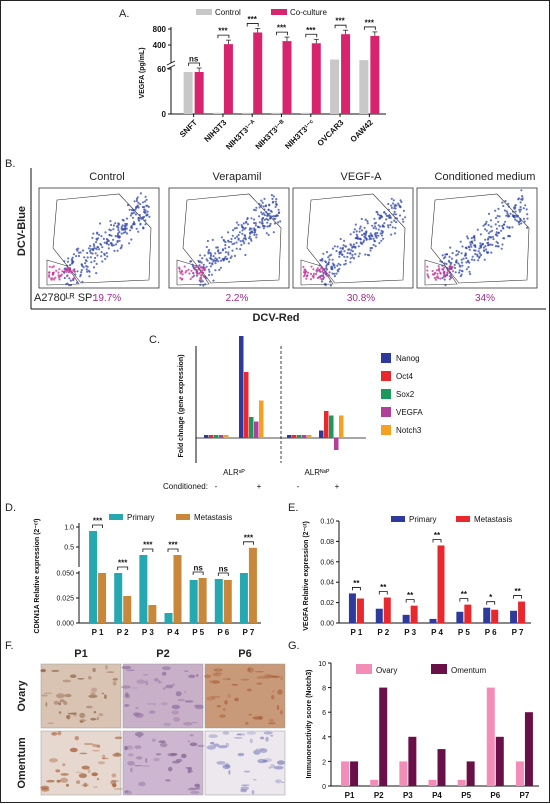 This screenshot has width=550, height=804. Describe the element at coordinates (519, 773) in the screenshot. I see `bar-ovary` at that location.